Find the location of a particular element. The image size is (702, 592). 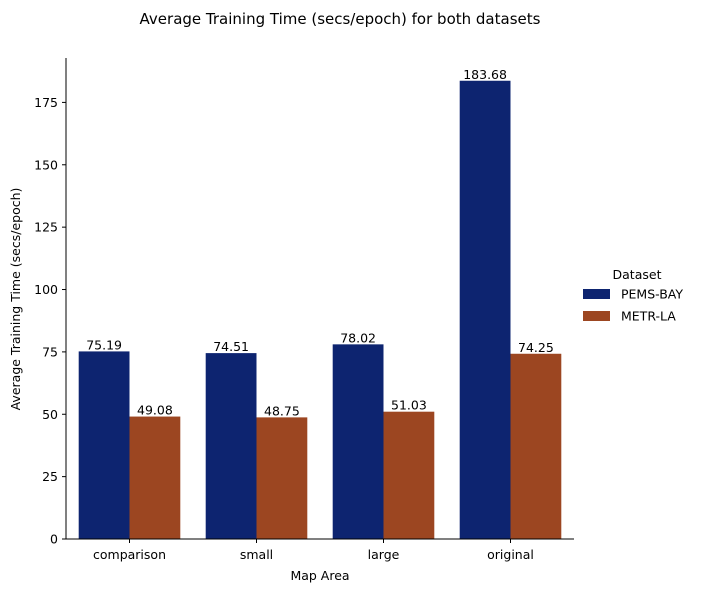

bar-metr-la-large is located at coordinates (409, 475).